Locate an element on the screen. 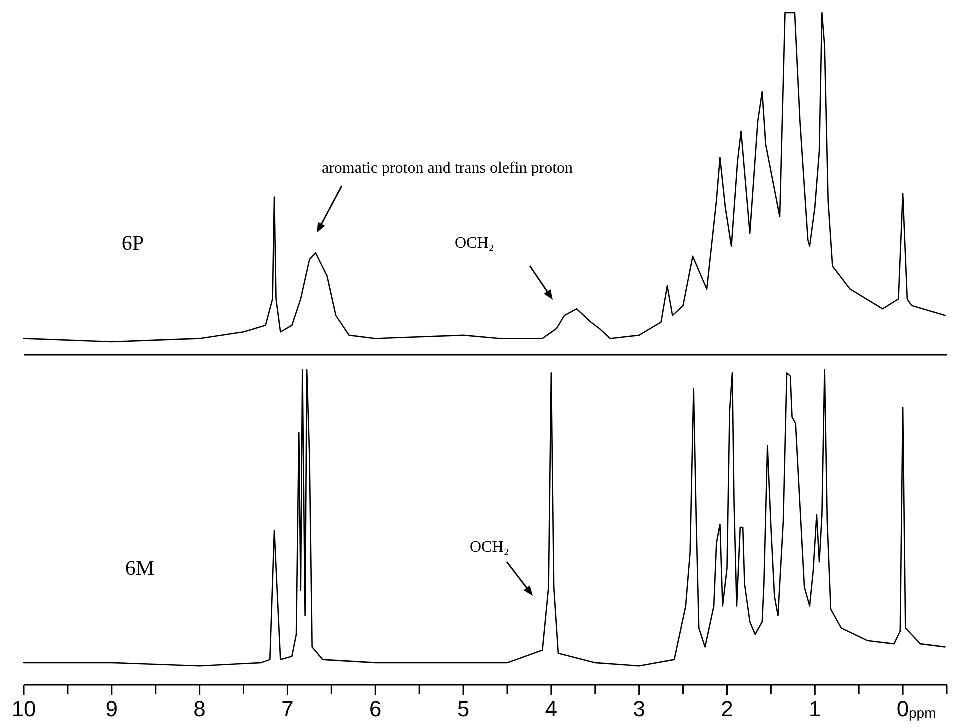 The image size is (961, 728). x-tick-label: 7 is located at coordinates (288, 709).